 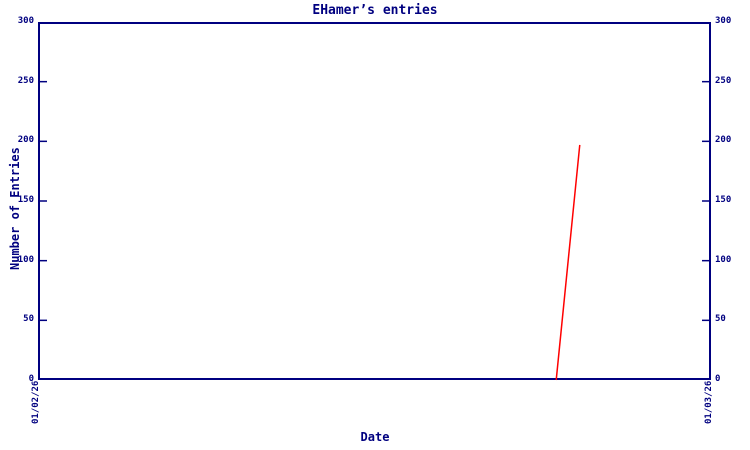 What do you see at coordinates (375, 437) in the screenshot?
I see `x-axis-label: Date` at bounding box center [375, 437].